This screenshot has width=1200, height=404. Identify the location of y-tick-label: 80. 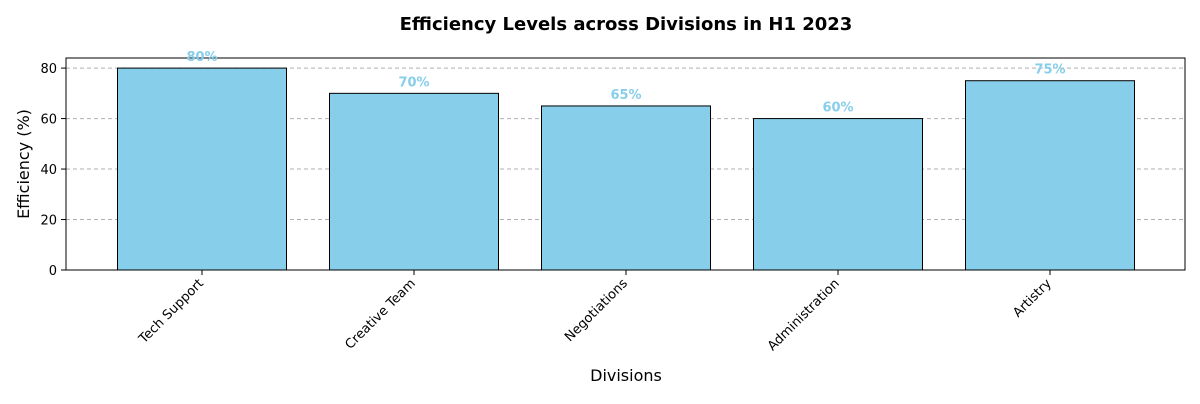
(48, 69).